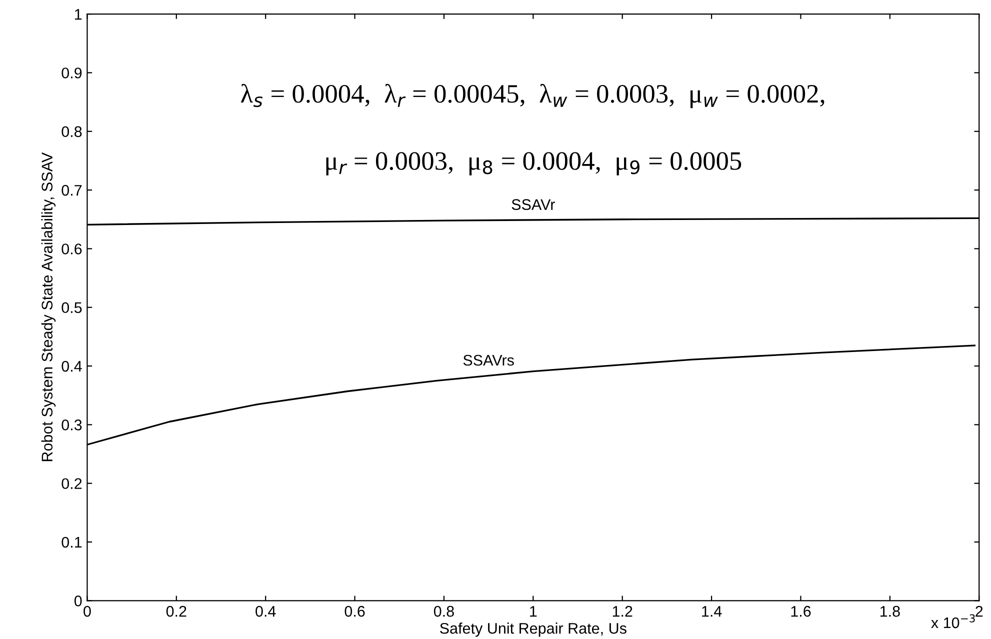 The height and width of the screenshot is (639, 991). I want to click on x-tick-label: 0.2, so click(176, 611).